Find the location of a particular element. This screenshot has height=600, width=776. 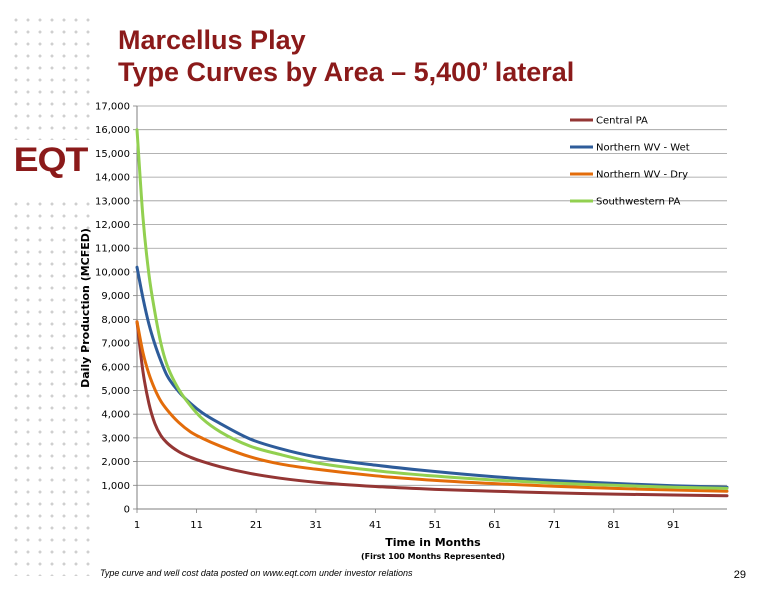

x-tick-label: 1 is located at coordinates (137, 525).